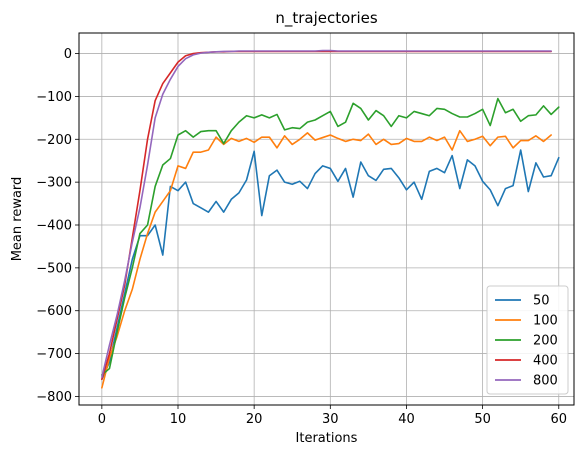 The height and width of the screenshot is (455, 583). Describe the element at coordinates (17, 219) in the screenshot. I see `y-axis-label: Mean reward` at that location.